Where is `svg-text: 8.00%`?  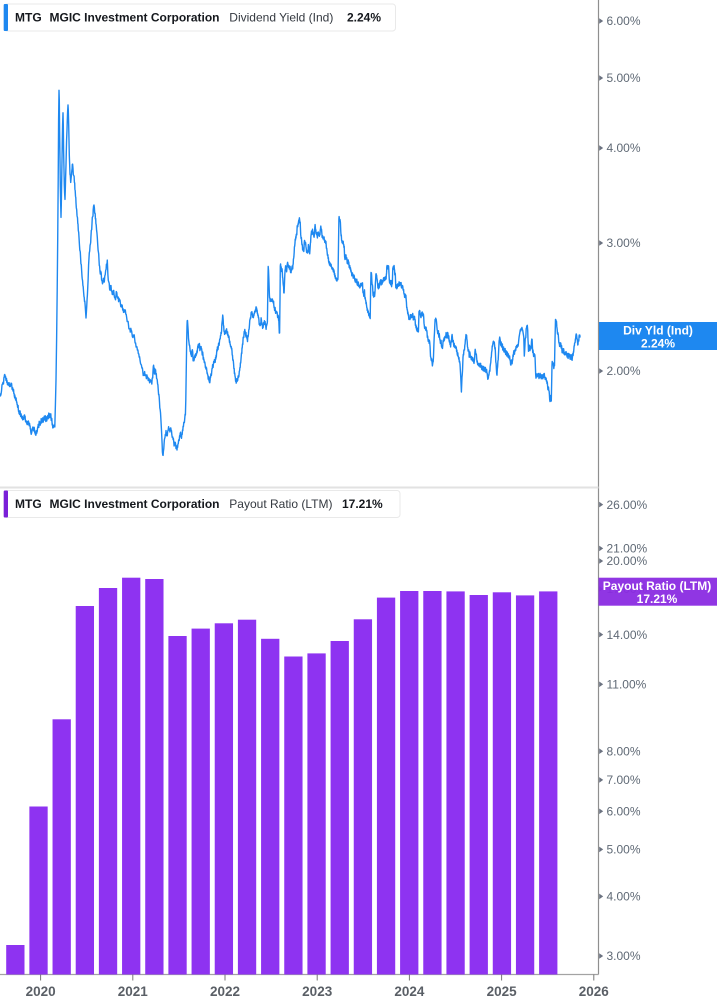 svg-text: 8.00% is located at coordinates (624, 751).